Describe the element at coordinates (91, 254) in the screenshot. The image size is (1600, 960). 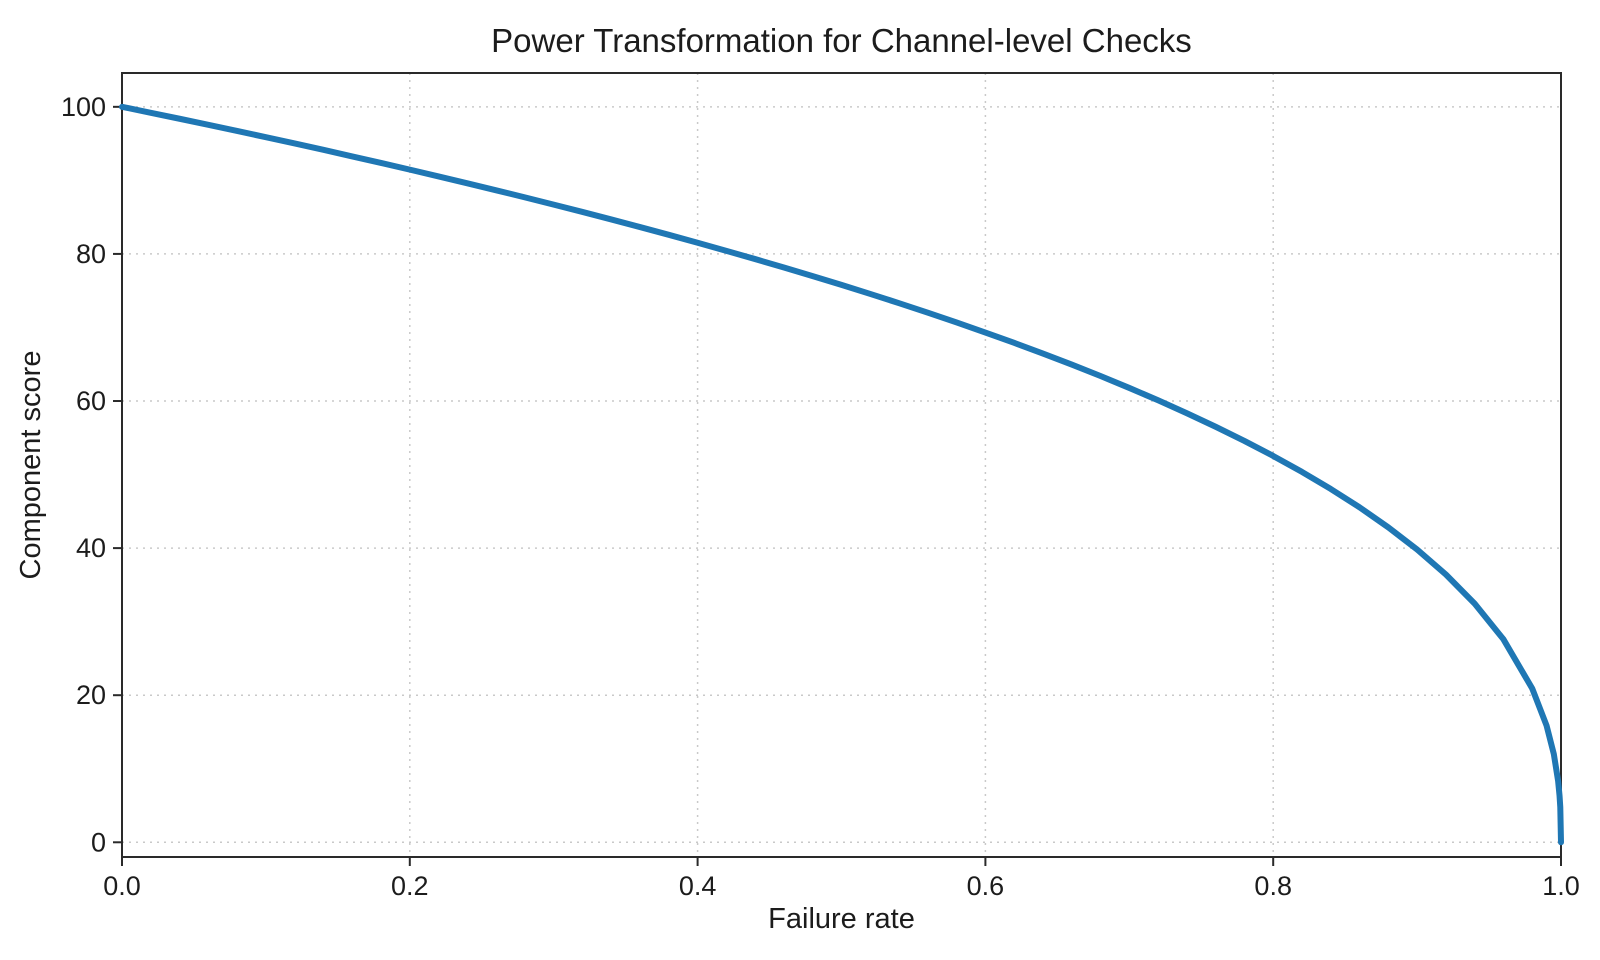
I see `y-tick-label: 80` at that location.